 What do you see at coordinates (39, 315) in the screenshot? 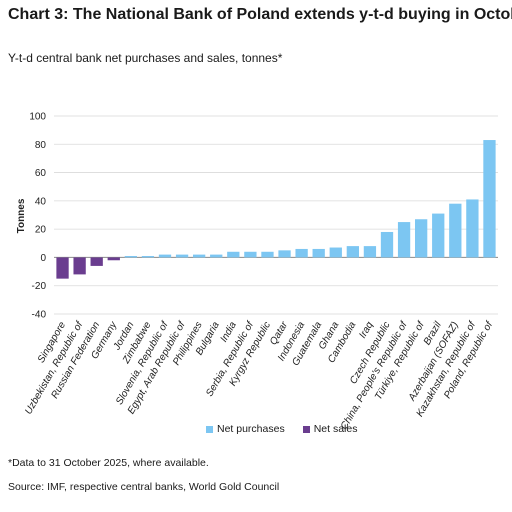
I see `y-tick-label: -40` at bounding box center [39, 315].